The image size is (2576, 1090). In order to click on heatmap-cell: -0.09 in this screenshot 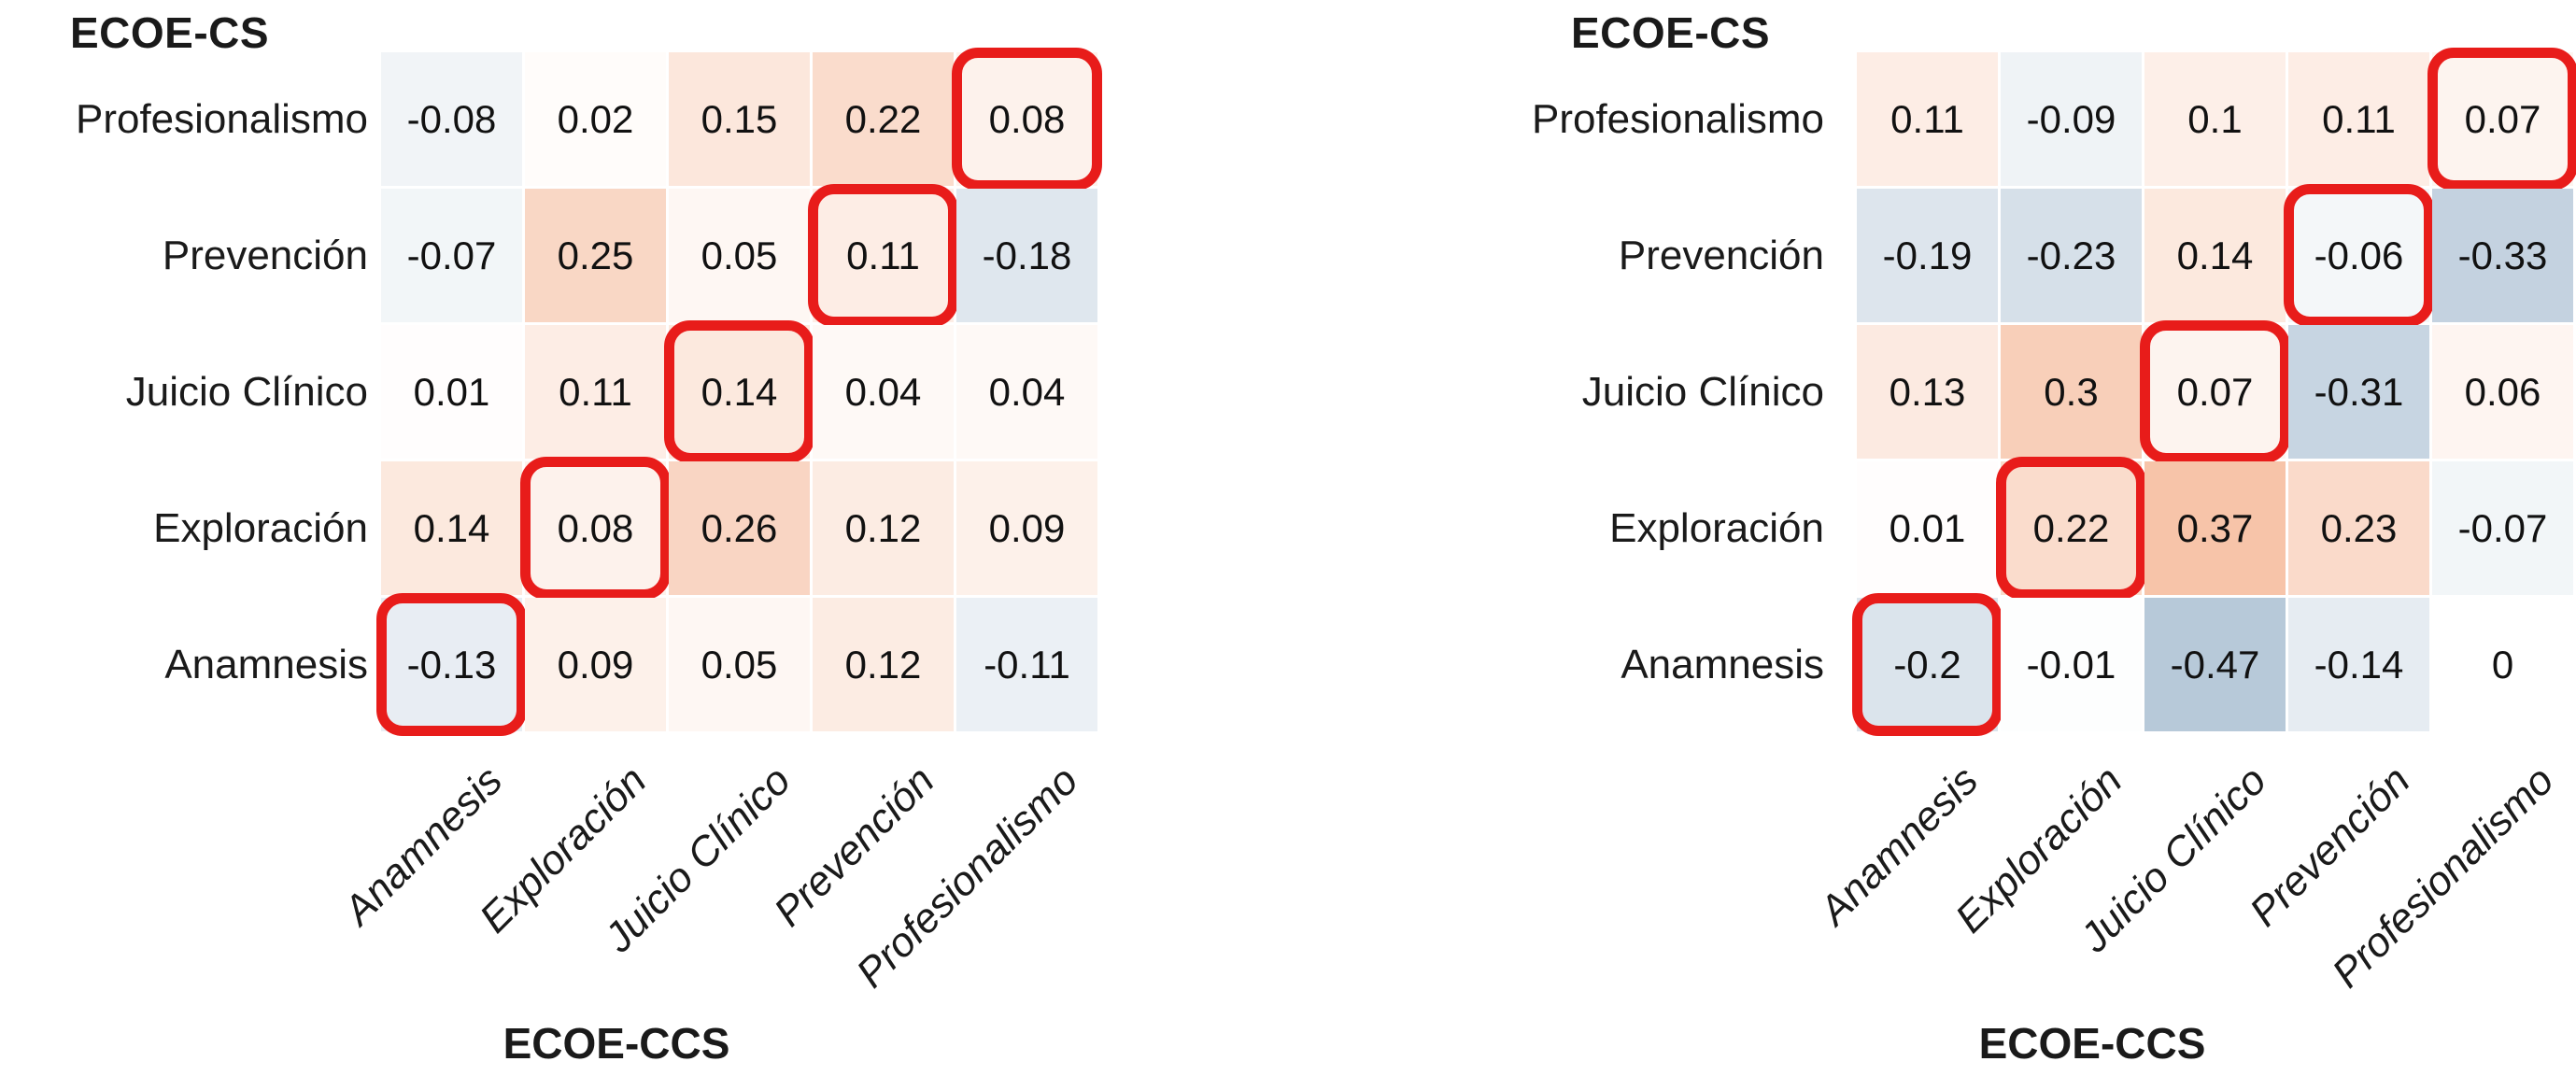, I will do `click(2071, 119)`.